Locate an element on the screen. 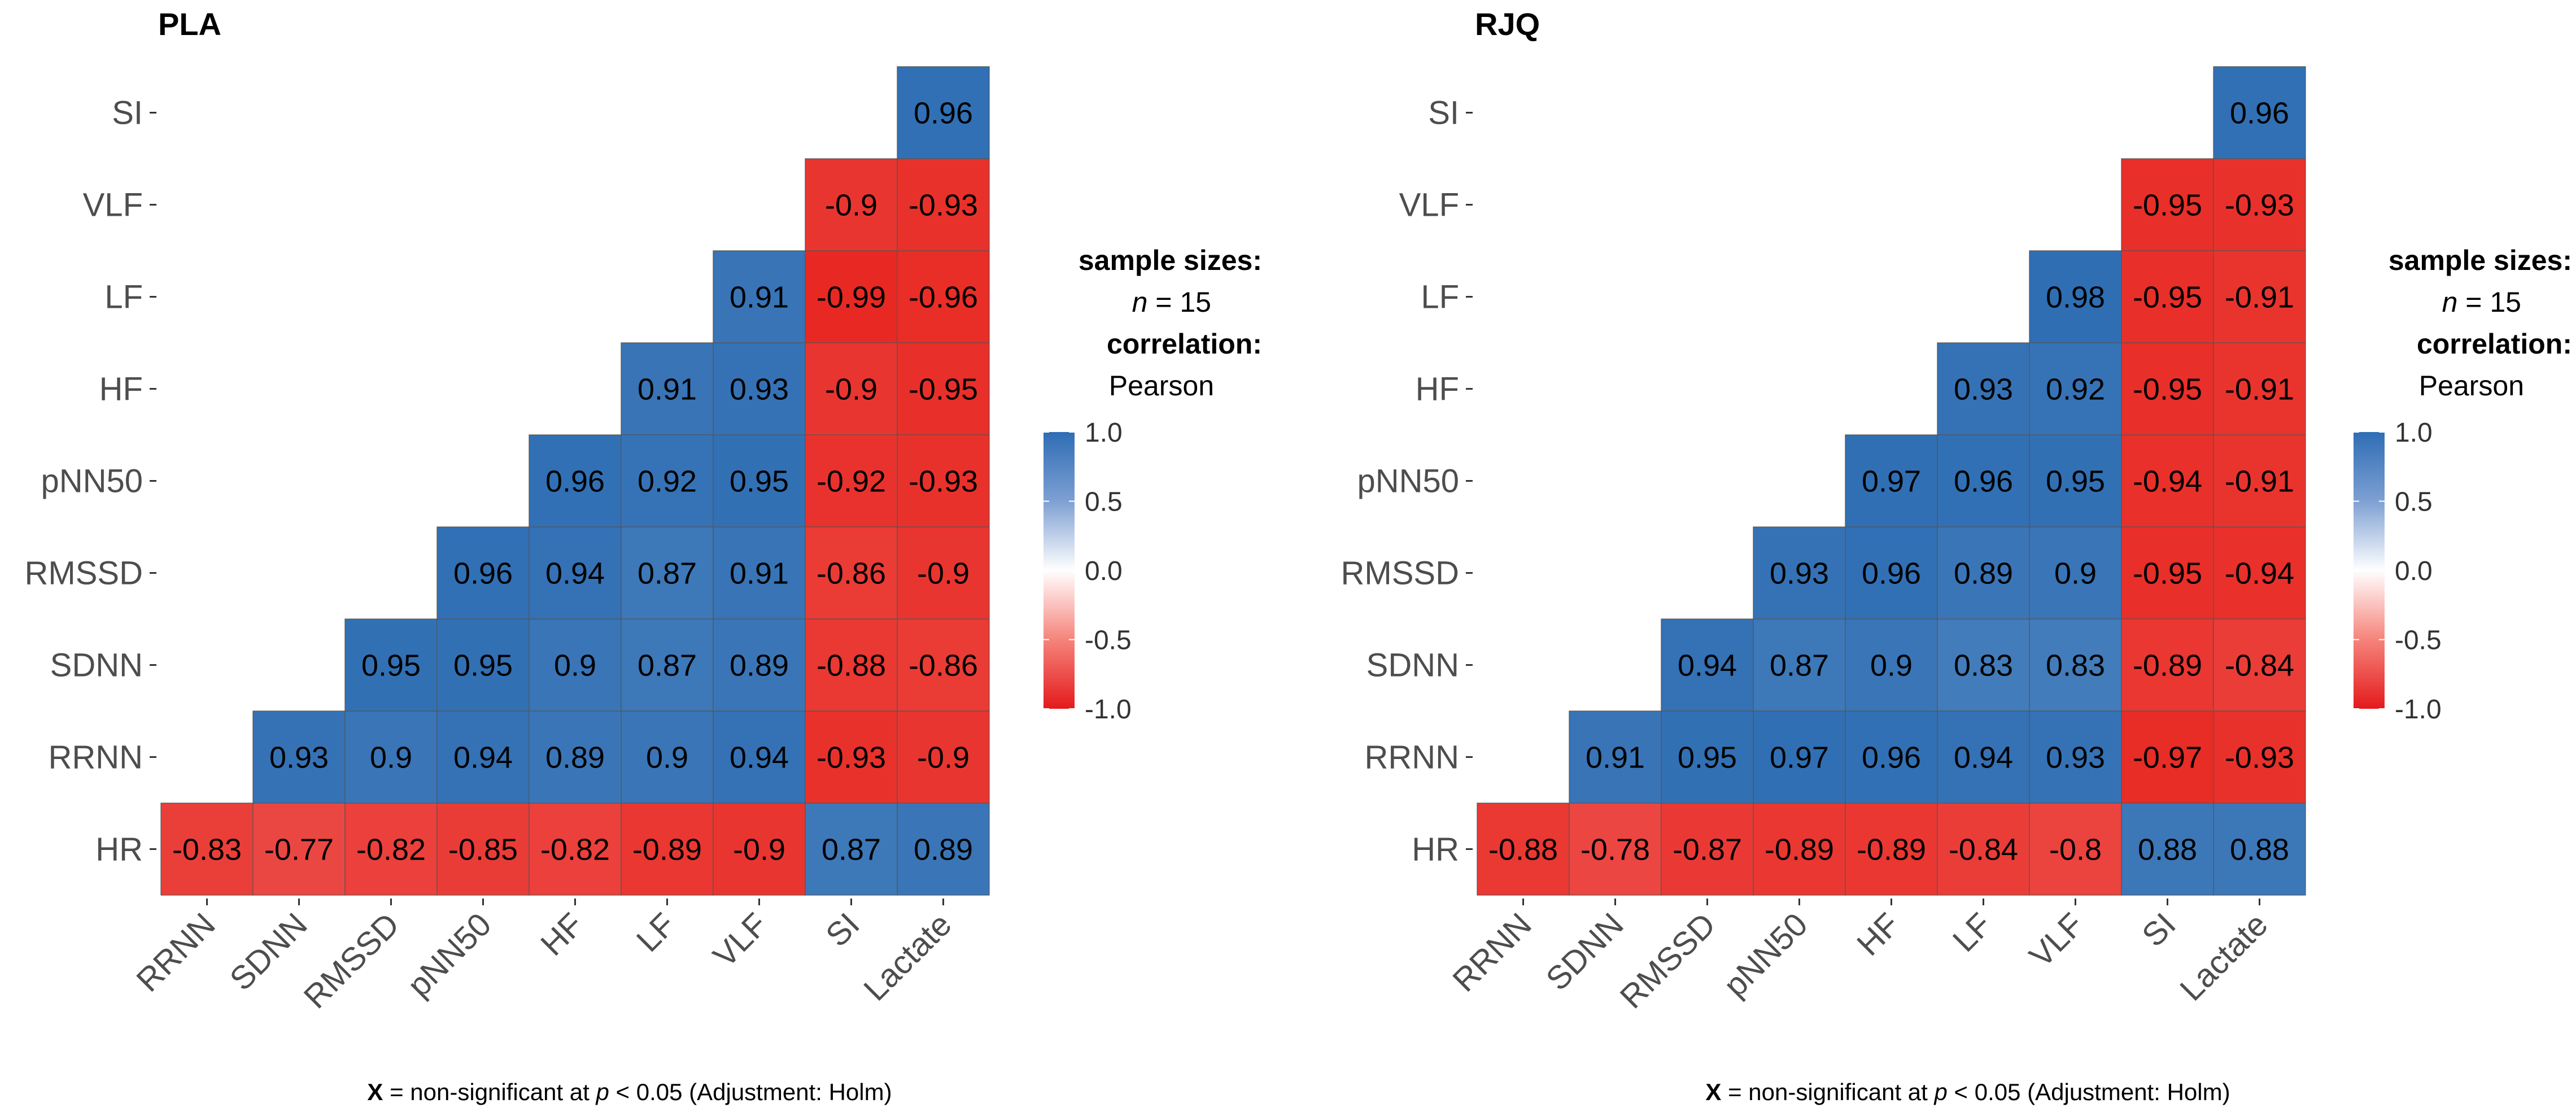 Image resolution: width=2576 pixels, height=1112 pixels. cell-value-label: 0.92 is located at coordinates (668, 482).